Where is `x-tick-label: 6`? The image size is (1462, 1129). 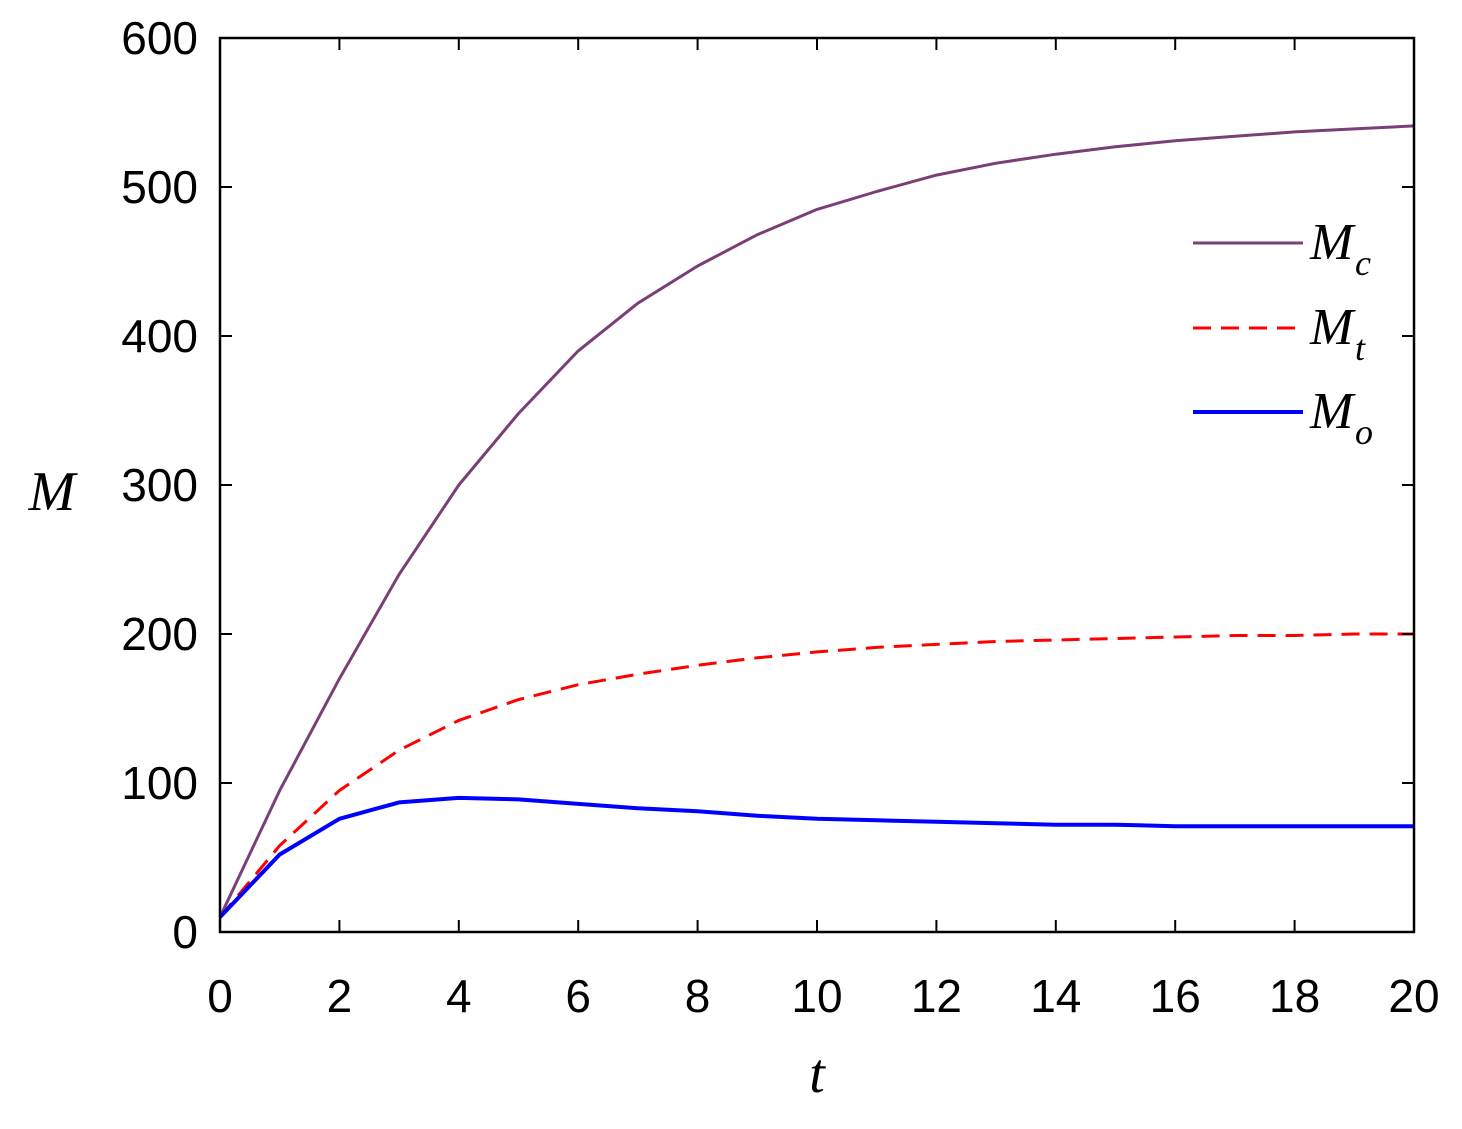 x-tick-label: 6 is located at coordinates (578, 996).